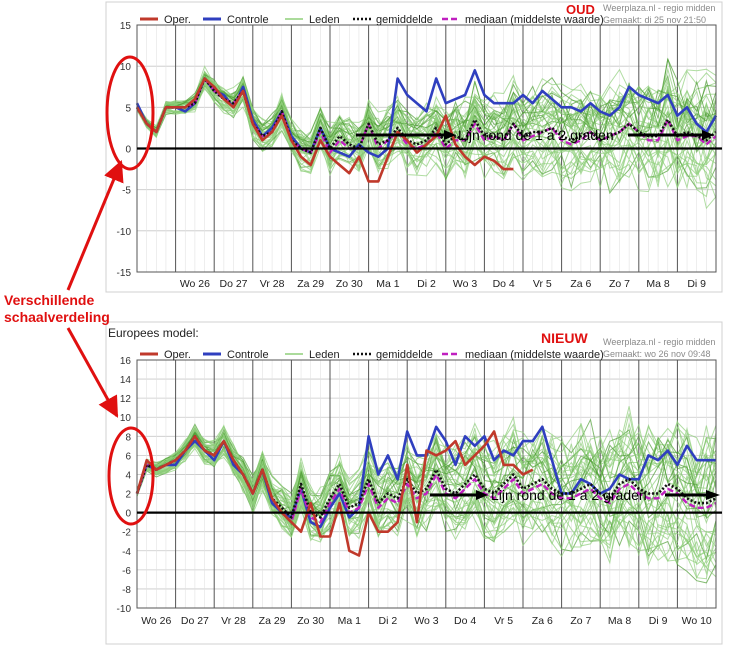 This screenshot has width=732, height=646. What do you see at coordinates (64, 289) in the screenshot?
I see `side-annotation: Verschillende schaalverdeling` at bounding box center [64, 289].